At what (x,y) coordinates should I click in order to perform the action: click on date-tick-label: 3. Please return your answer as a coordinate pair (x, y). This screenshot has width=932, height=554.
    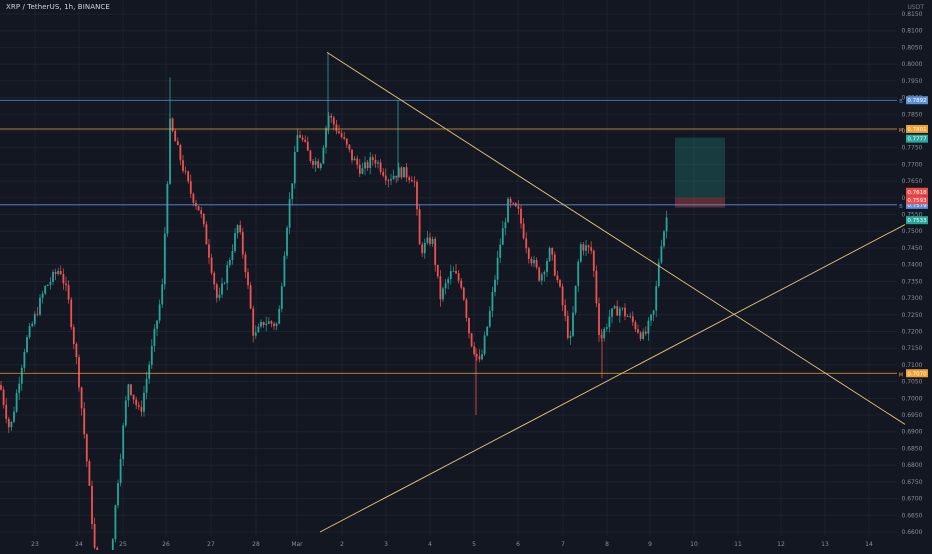
    Looking at the image, I should click on (386, 544).